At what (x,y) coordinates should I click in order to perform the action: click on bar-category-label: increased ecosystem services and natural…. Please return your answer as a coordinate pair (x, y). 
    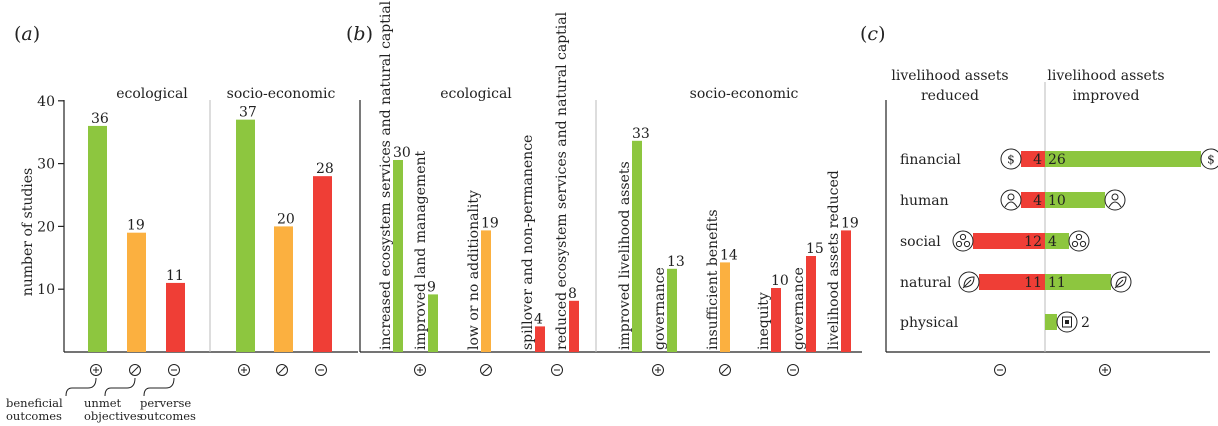
    Looking at the image, I should click on (386, 175).